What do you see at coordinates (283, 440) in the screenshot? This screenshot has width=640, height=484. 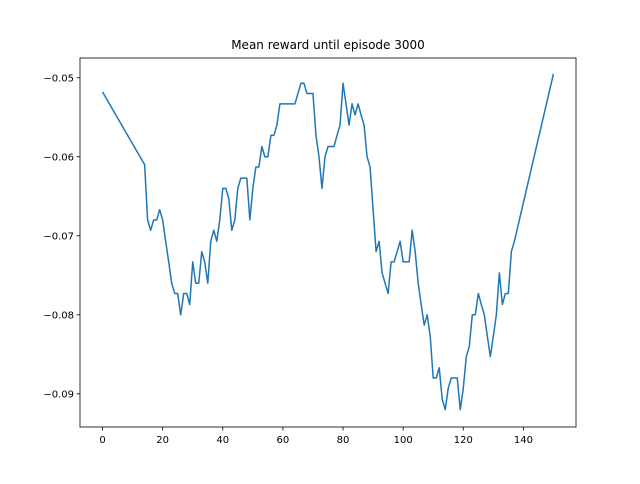 I see `x-tick-label: 60` at bounding box center [283, 440].